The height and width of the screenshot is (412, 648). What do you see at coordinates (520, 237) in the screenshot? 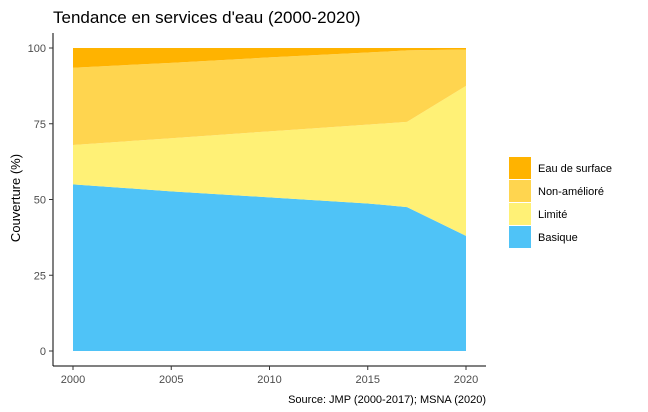
I see `legend-swatch-basique` at bounding box center [520, 237].